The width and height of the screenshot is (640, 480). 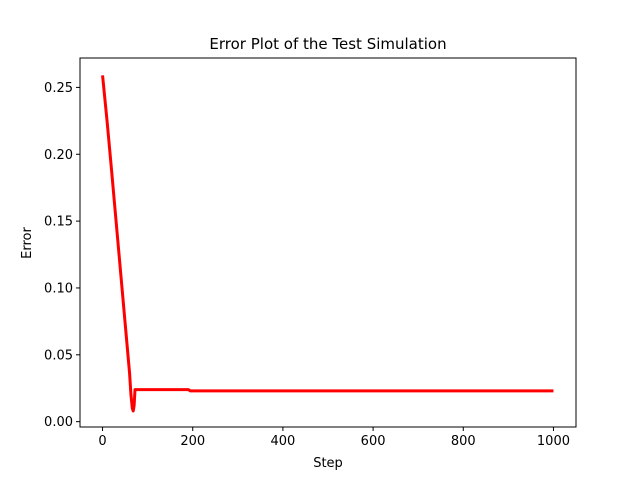 What do you see at coordinates (58, 422) in the screenshot?
I see `y-tick-label: 0.00` at bounding box center [58, 422].